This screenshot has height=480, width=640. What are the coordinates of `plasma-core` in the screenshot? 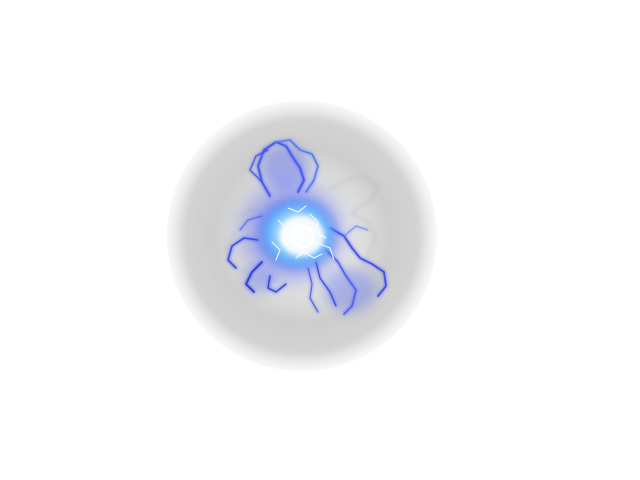 It's located at (298, 234).